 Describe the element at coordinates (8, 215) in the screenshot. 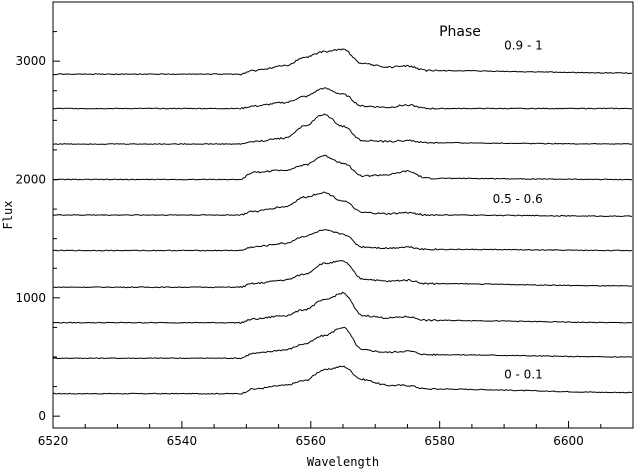

I see `y-axis-label: Flux` at that location.